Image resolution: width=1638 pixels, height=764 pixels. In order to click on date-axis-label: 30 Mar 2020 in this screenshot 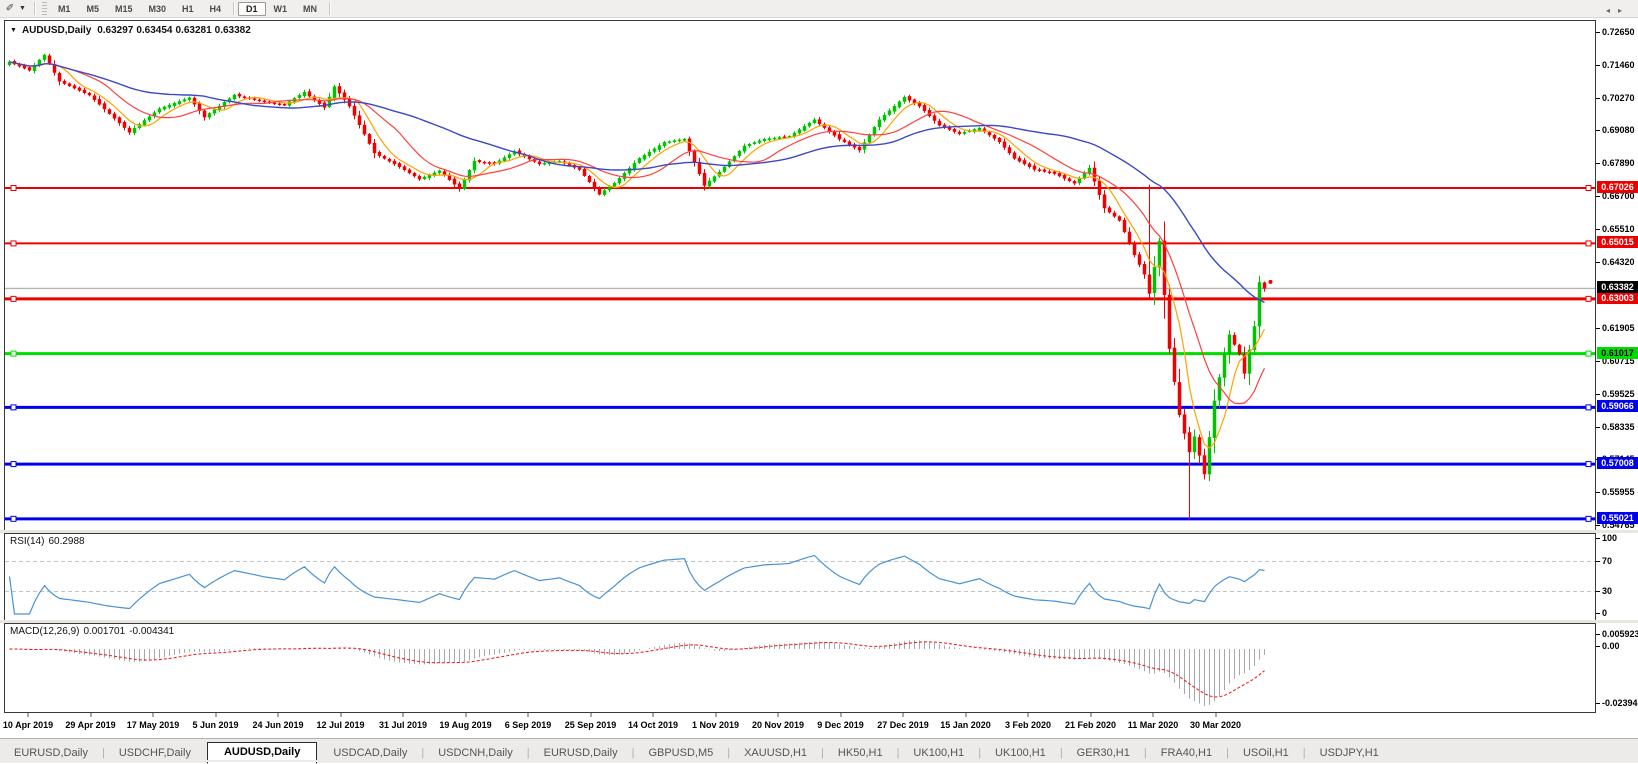, I will do `click(1215, 725)`.